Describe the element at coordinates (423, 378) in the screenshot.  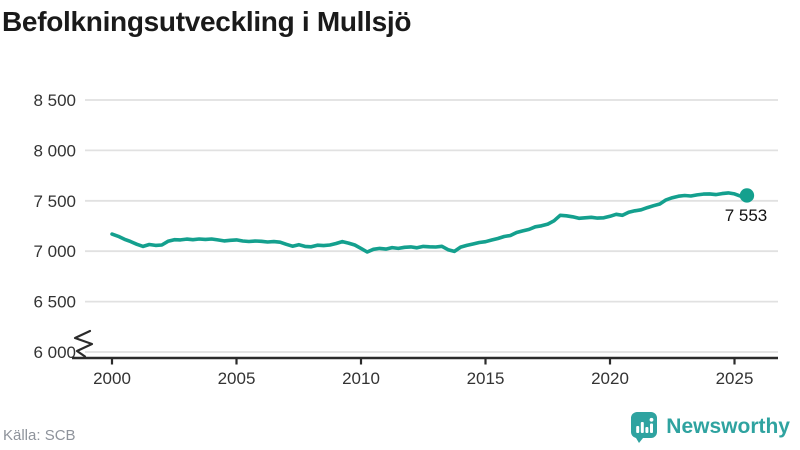
I see `x-axis-labels: 2000 2005 2010 2015 2020 2025` at that location.